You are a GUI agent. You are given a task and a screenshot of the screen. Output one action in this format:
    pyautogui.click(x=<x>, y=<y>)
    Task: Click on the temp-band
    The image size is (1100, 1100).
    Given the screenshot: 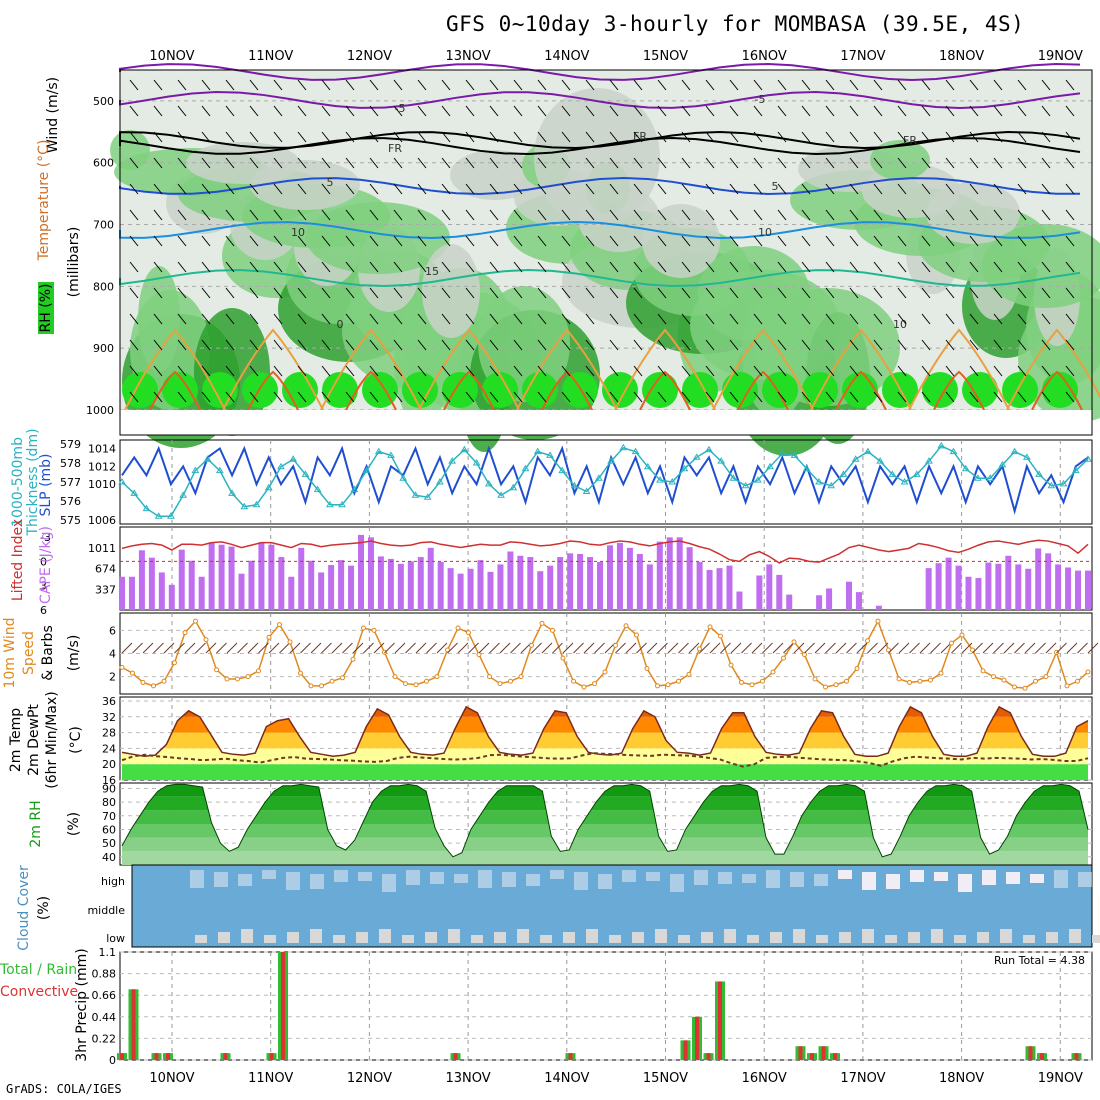 What is the action you would take?
    pyautogui.click(x=605, y=772)
    